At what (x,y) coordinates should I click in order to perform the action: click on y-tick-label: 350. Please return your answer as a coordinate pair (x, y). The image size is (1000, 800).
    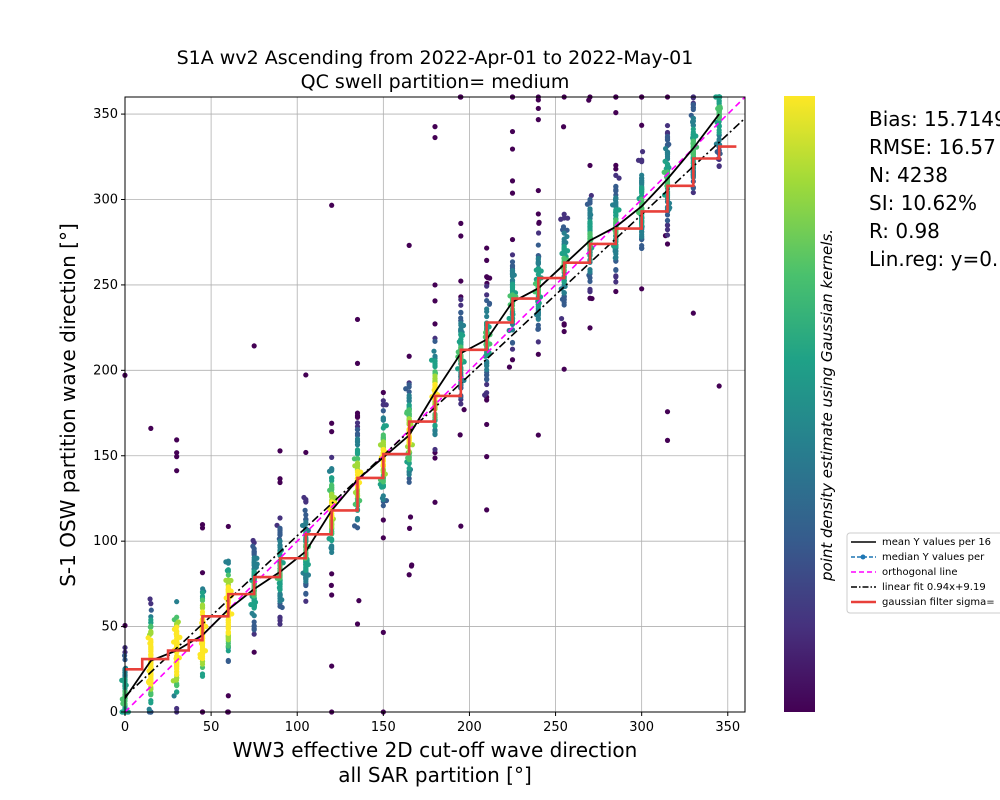
    Looking at the image, I should click on (105, 114).